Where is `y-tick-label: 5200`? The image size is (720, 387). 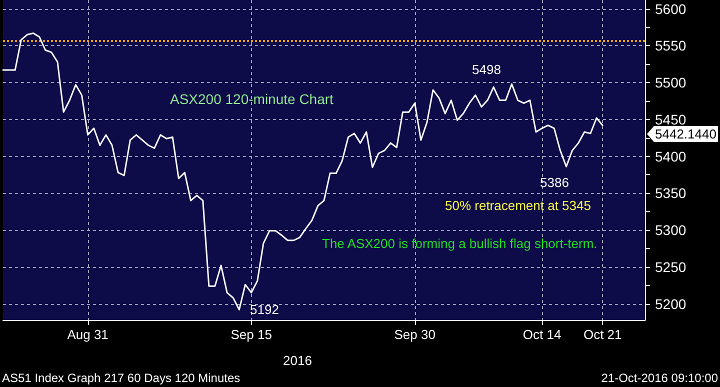
y-tick-label: 5200 is located at coordinates (670, 304).